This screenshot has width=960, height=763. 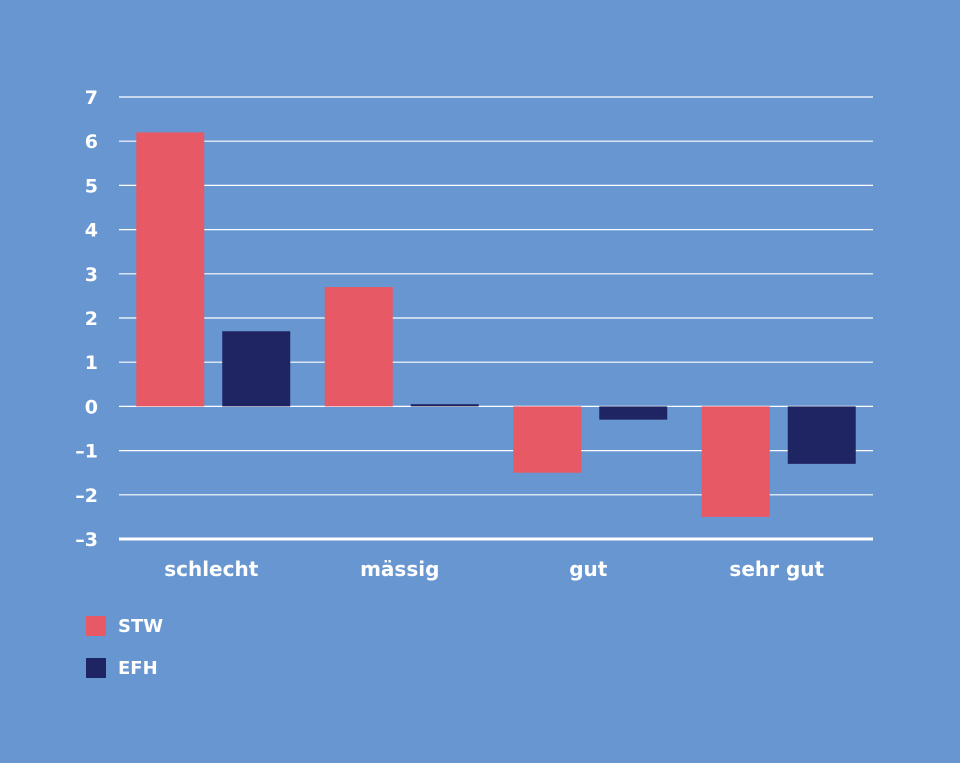 What do you see at coordinates (588, 569) in the screenshot?
I see `x-tick-label: gut` at bounding box center [588, 569].